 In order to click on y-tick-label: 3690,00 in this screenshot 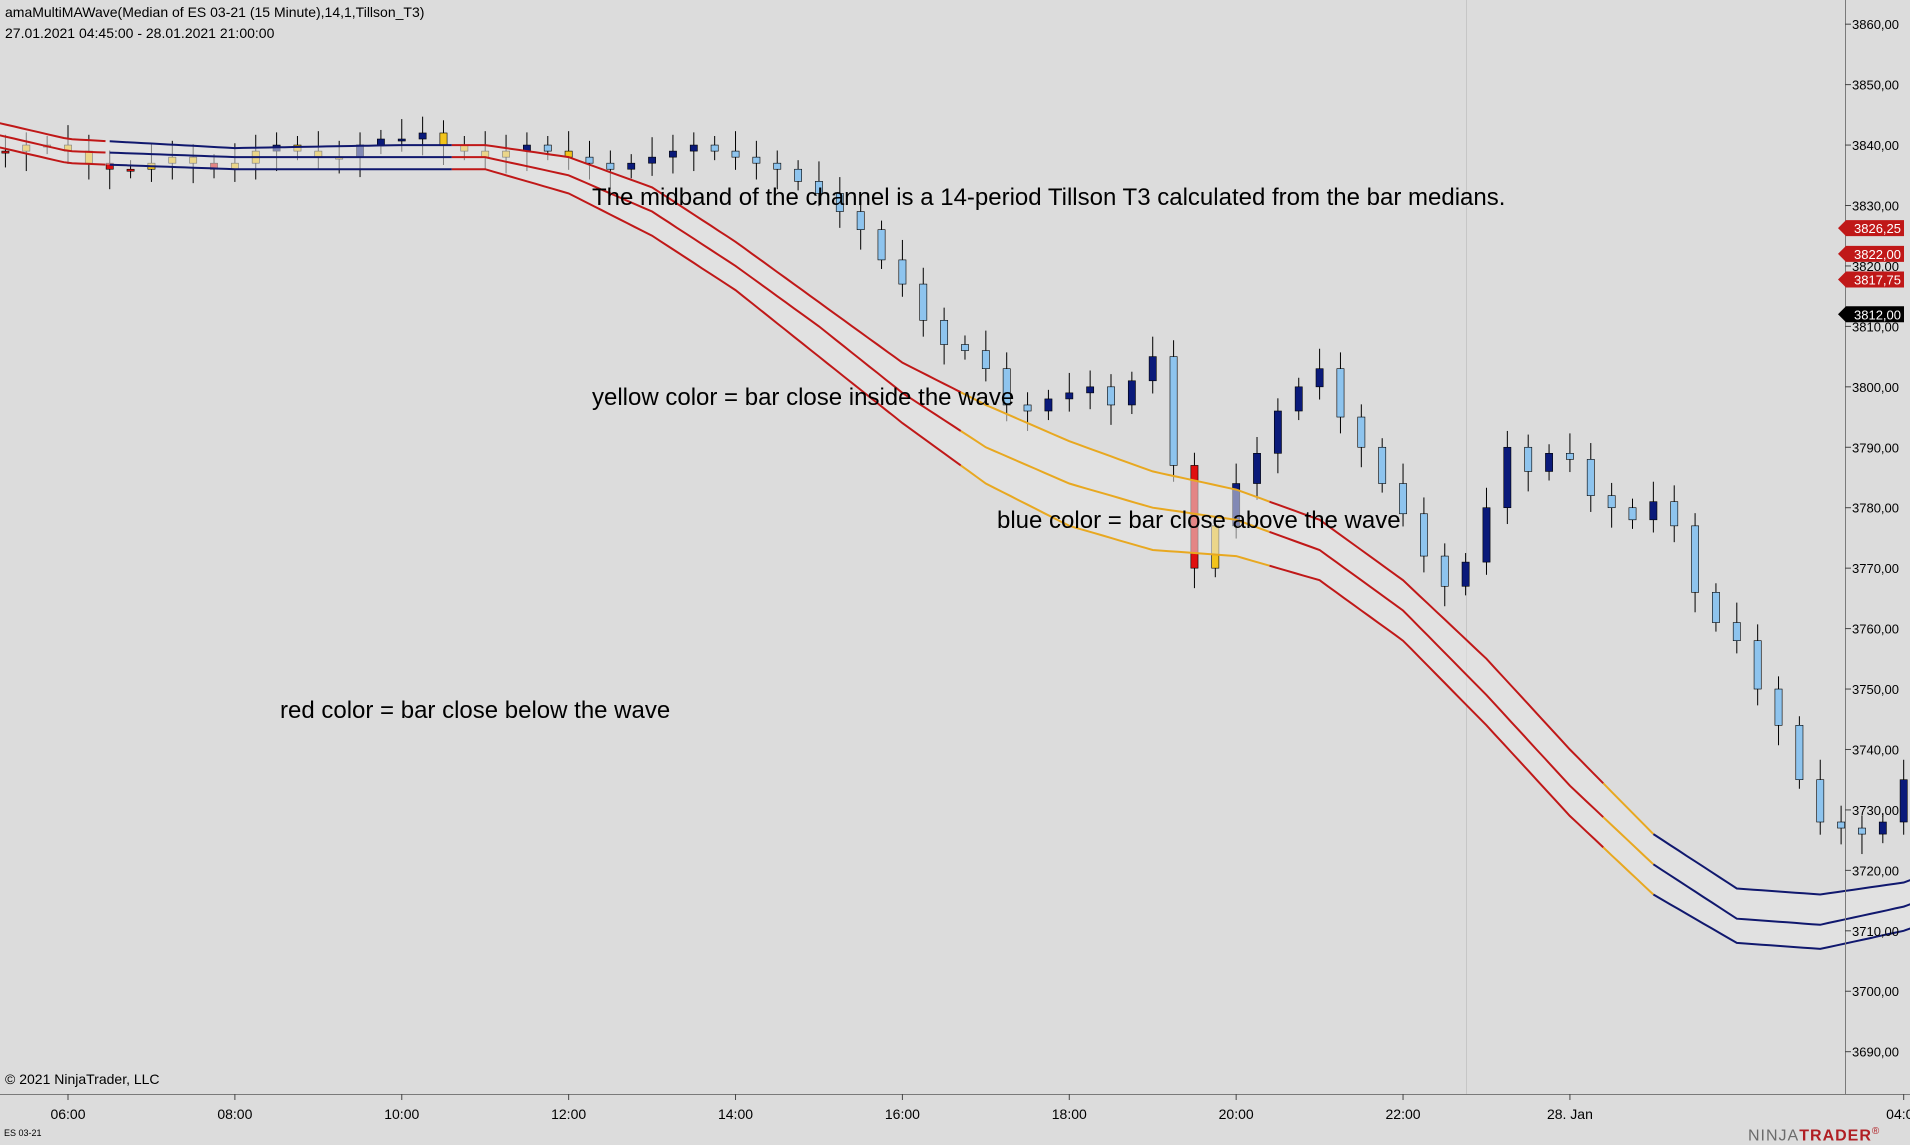, I will do `click(1875, 1052)`.